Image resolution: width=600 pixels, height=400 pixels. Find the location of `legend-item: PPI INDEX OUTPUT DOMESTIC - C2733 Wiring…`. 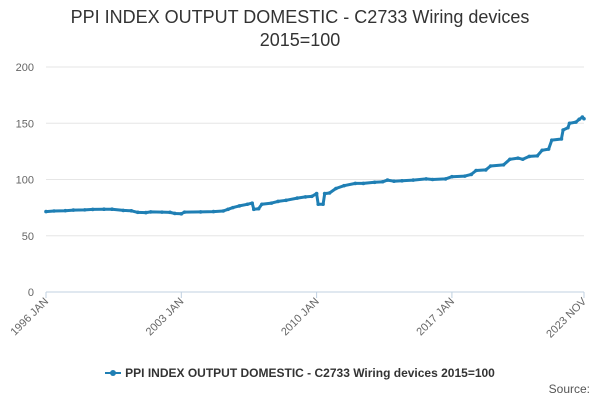

legend-item: PPI INDEX OUTPUT DOMESTIC - C2733 Wiring… is located at coordinates (300, 373).